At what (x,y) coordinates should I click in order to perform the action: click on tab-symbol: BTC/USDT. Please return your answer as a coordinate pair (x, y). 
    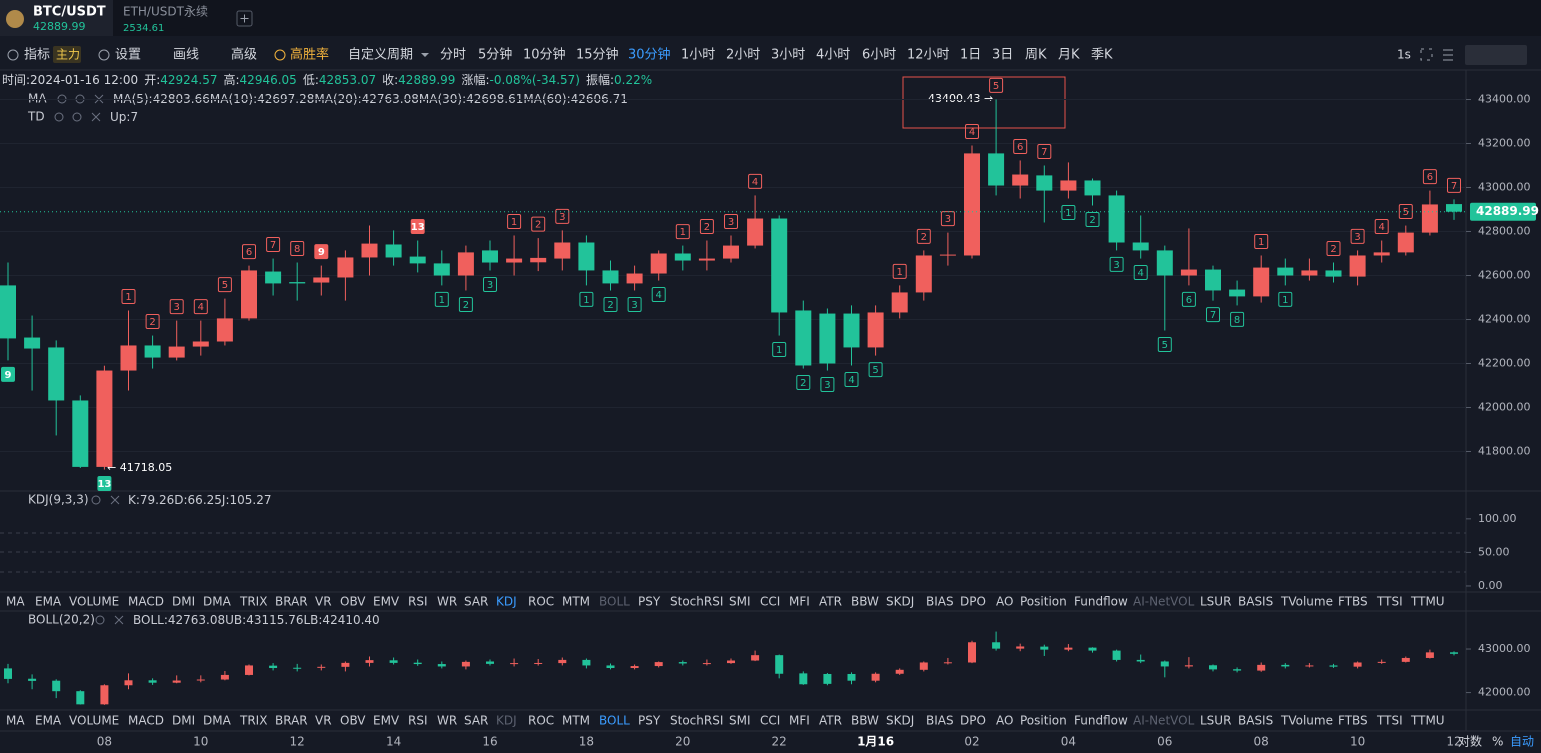
    Looking at the image, I should click on (69, 12).